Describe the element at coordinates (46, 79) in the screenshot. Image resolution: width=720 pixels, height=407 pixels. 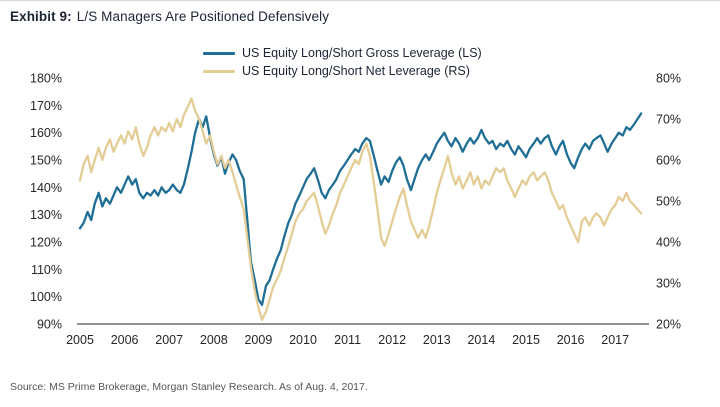
I see `y-axis-tick-left: 180%` at that location.